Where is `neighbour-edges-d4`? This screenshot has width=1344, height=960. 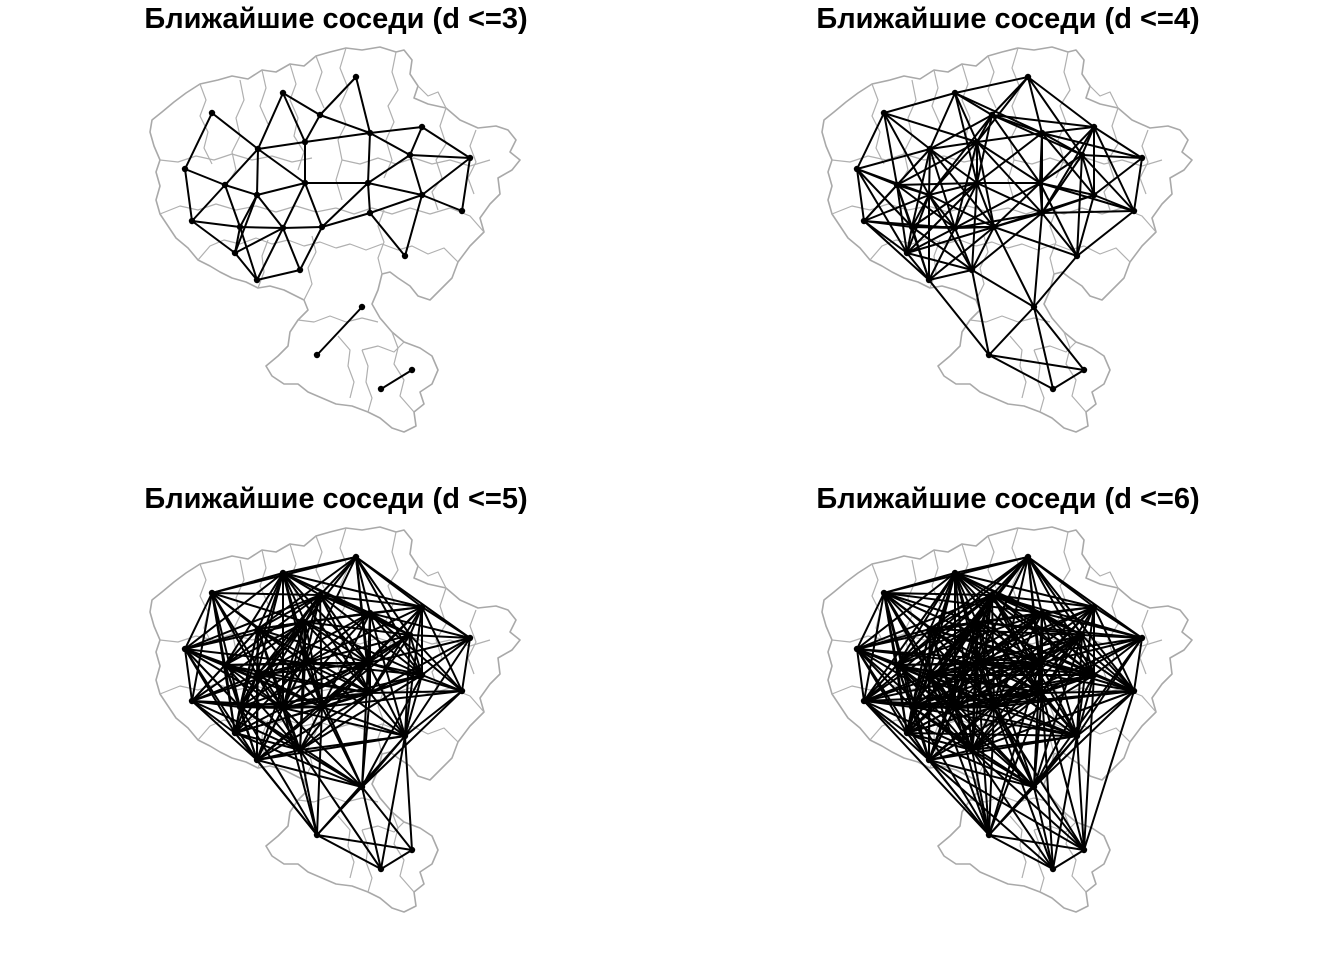 neighbour-edges-d4 is located at coordinates (999, 233).